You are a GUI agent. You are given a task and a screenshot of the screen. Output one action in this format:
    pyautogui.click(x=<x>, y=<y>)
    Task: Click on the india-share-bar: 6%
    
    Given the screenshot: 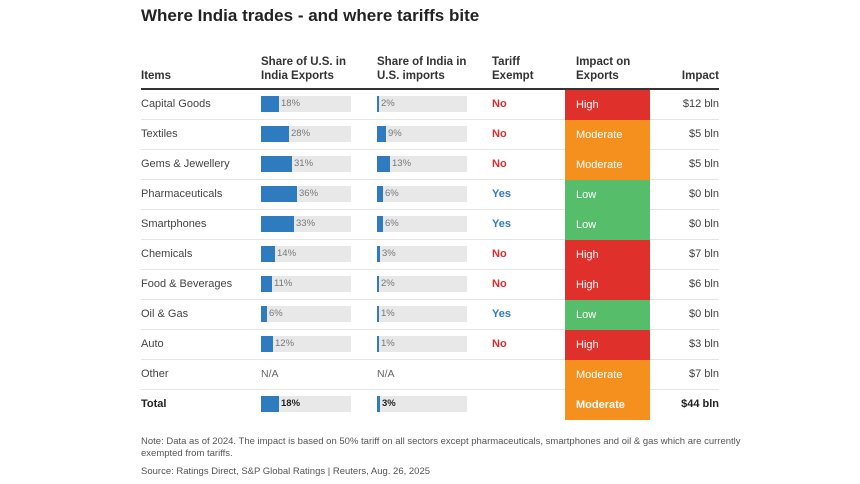 What is the action you would take?
    pyautogui.click(x=422, y=224)
    